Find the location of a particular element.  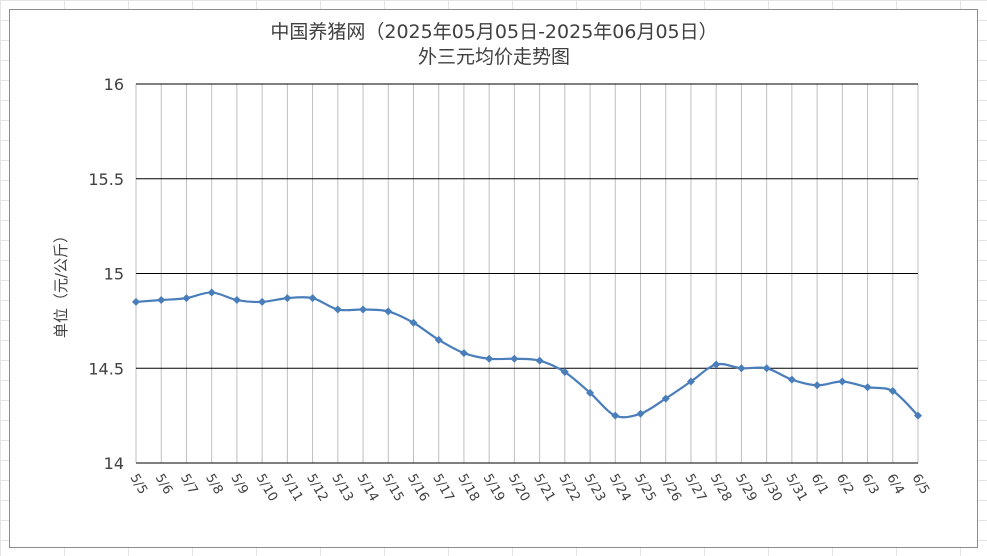

x-tick-label: 5/18 is located at coordinates (468, 488).